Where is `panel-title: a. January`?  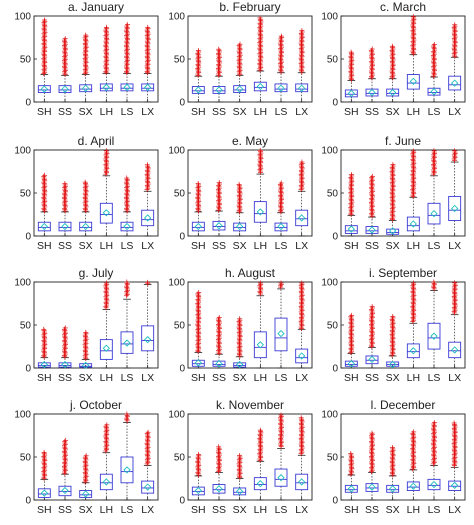
panel-title: a. January is located at coordinates (96, 7).